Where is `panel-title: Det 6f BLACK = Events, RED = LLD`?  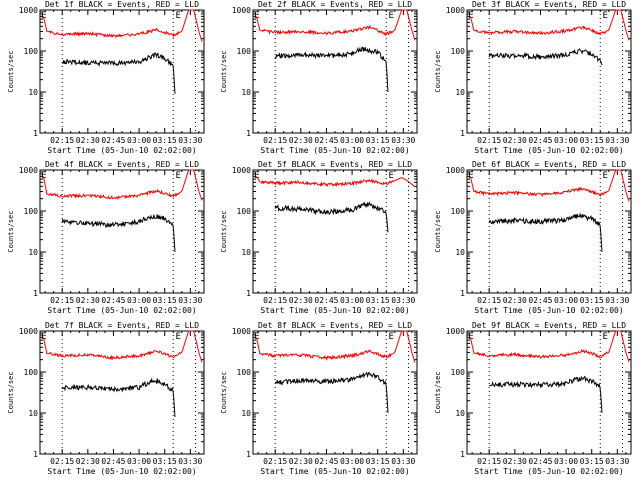
panel-title: Det 6f BLACK = Events, RED = LLD is located at coordinates (549, 164).